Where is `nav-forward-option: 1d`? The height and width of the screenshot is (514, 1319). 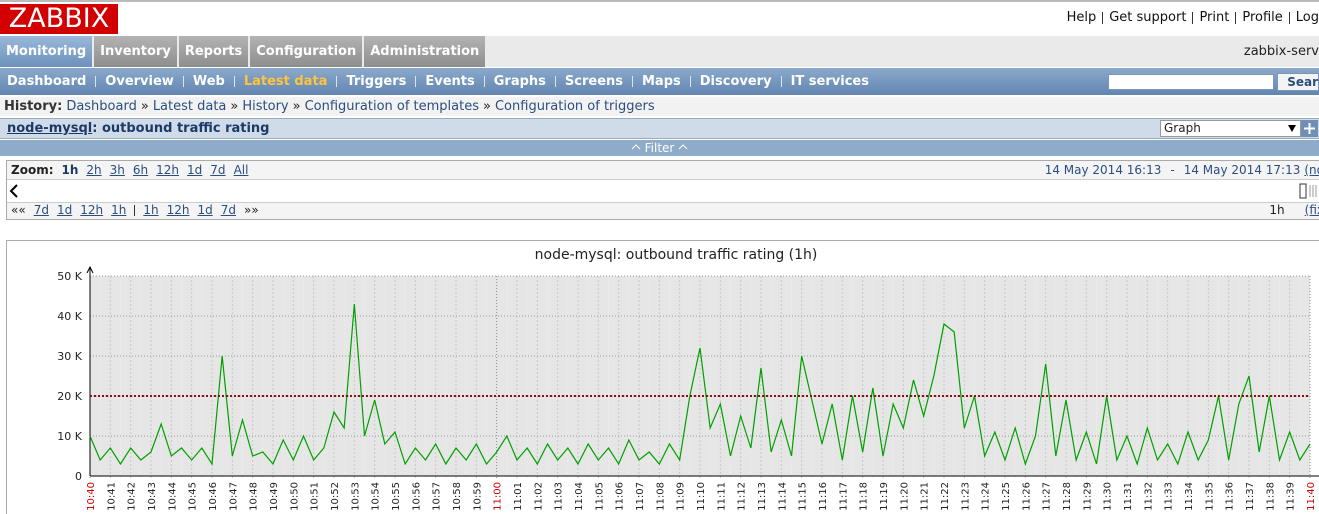 nav-forward-option: 1d is located at coordinates (205, 210).